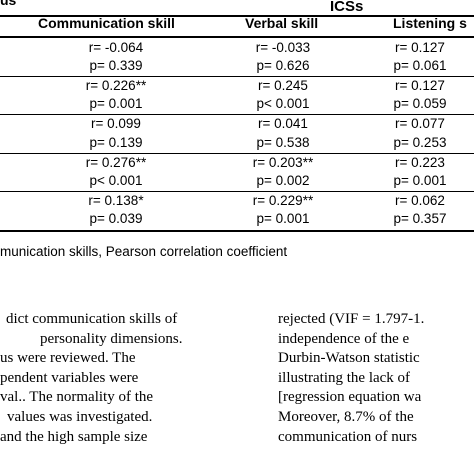 Image resolution: width=474 pixels, height=474 pixels. Describe the element at coordinates (116, 86) in the screenshot. I see `table-cell-comm-r: r= 0.226**` at that location.